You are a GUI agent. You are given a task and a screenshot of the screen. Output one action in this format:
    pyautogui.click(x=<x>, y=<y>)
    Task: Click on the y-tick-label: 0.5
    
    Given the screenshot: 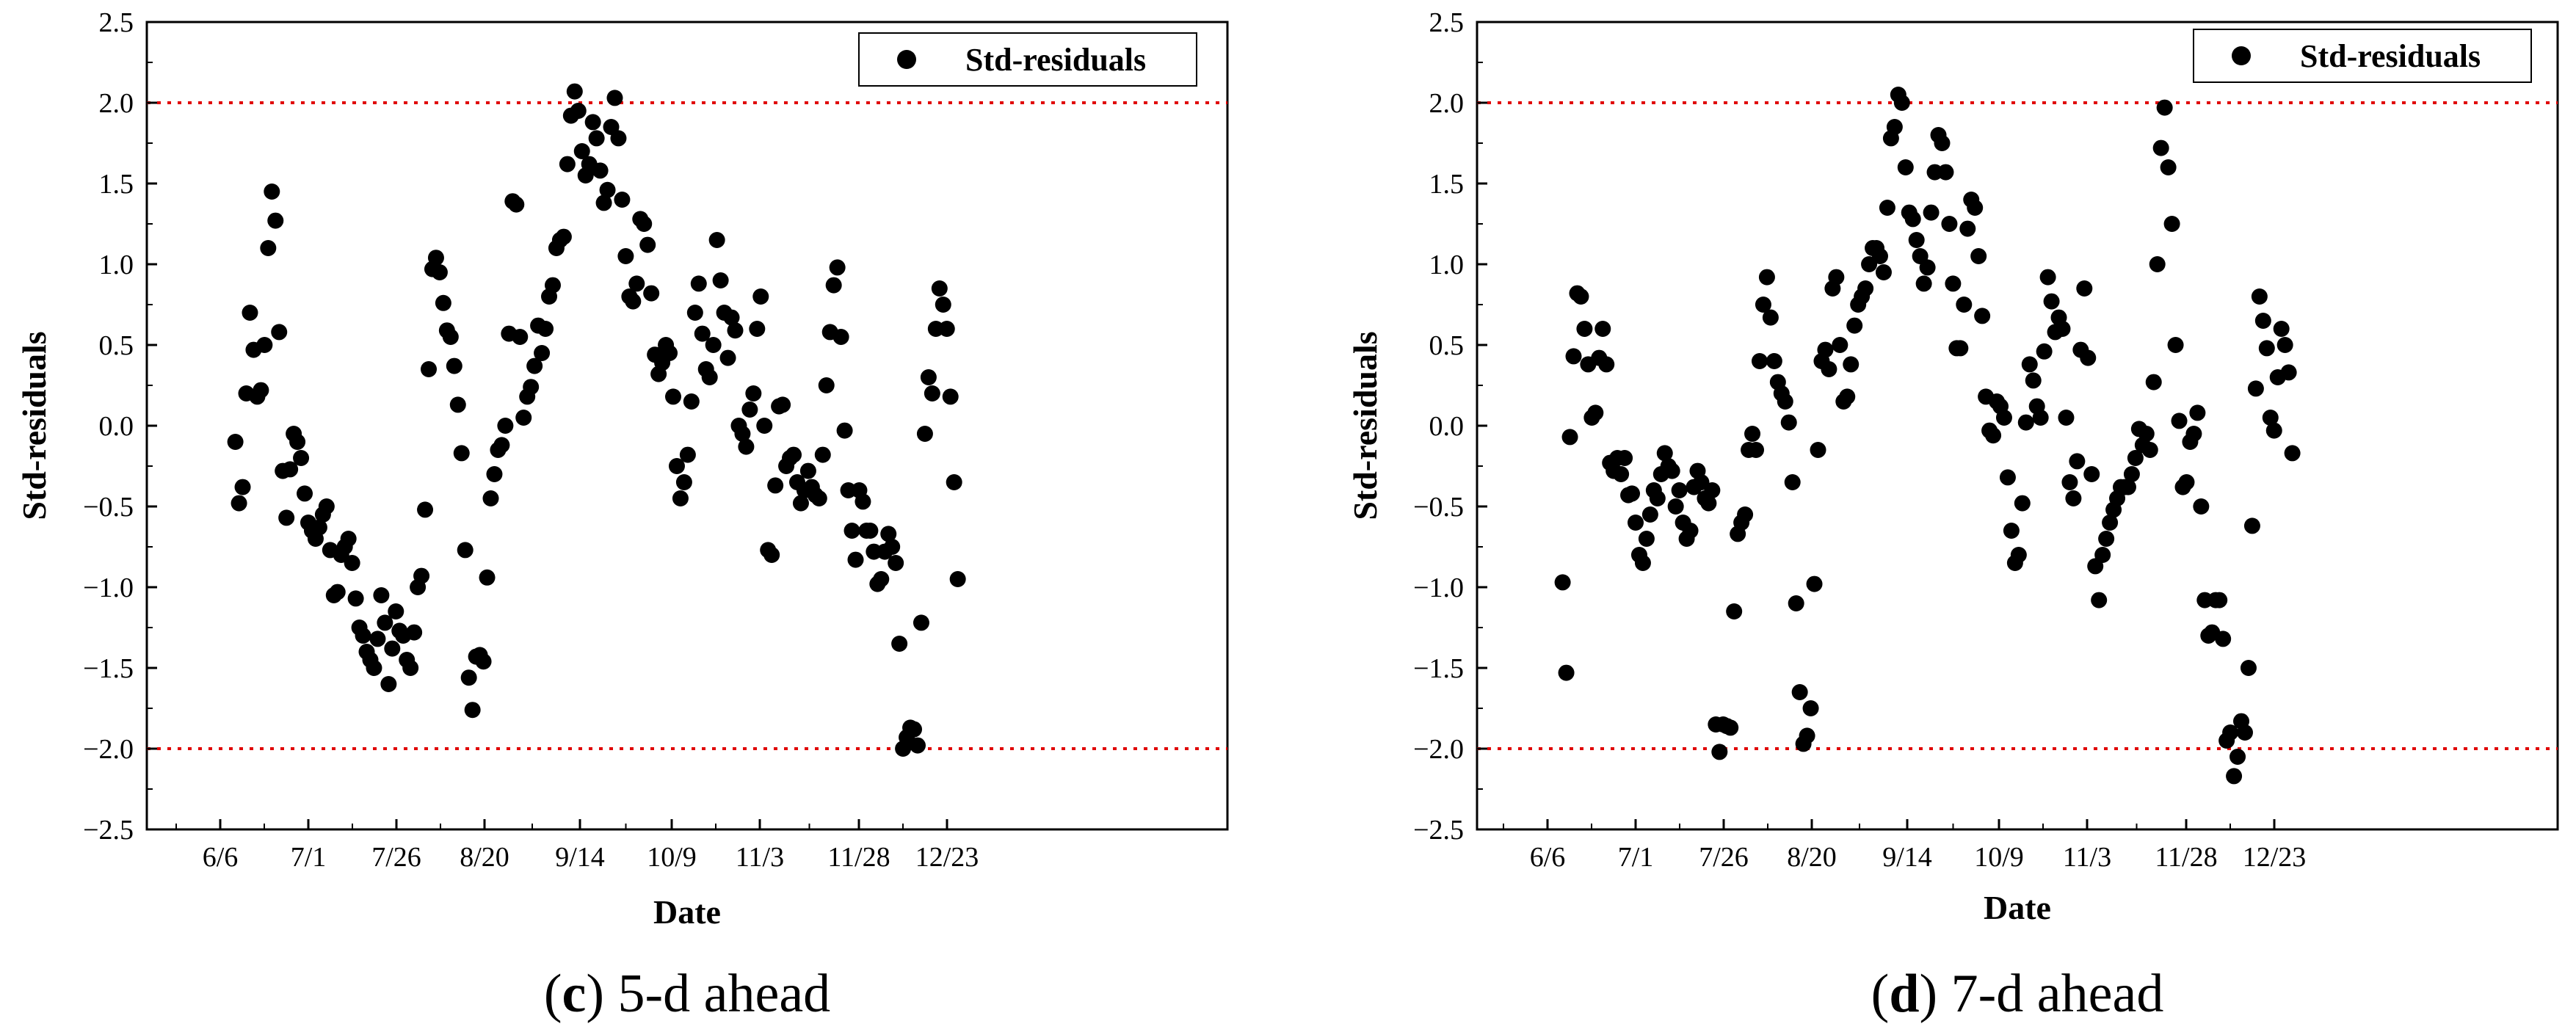 What is the action you would take?
    pyautogui.click(x=1447, y=345)
    